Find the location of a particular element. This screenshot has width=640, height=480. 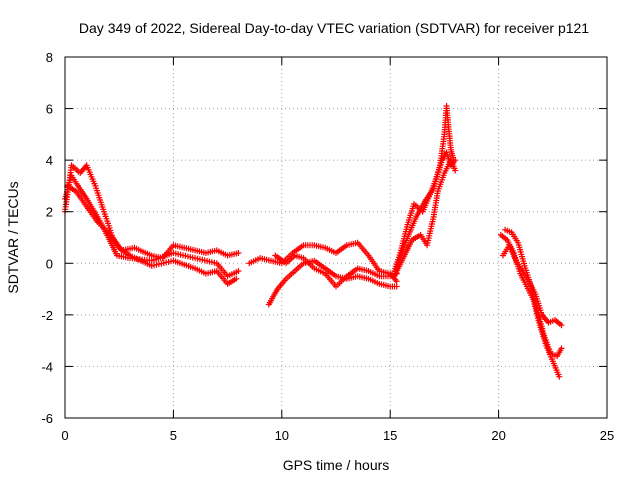

y-tick-label: 8 is located at coordinates (49, 57).